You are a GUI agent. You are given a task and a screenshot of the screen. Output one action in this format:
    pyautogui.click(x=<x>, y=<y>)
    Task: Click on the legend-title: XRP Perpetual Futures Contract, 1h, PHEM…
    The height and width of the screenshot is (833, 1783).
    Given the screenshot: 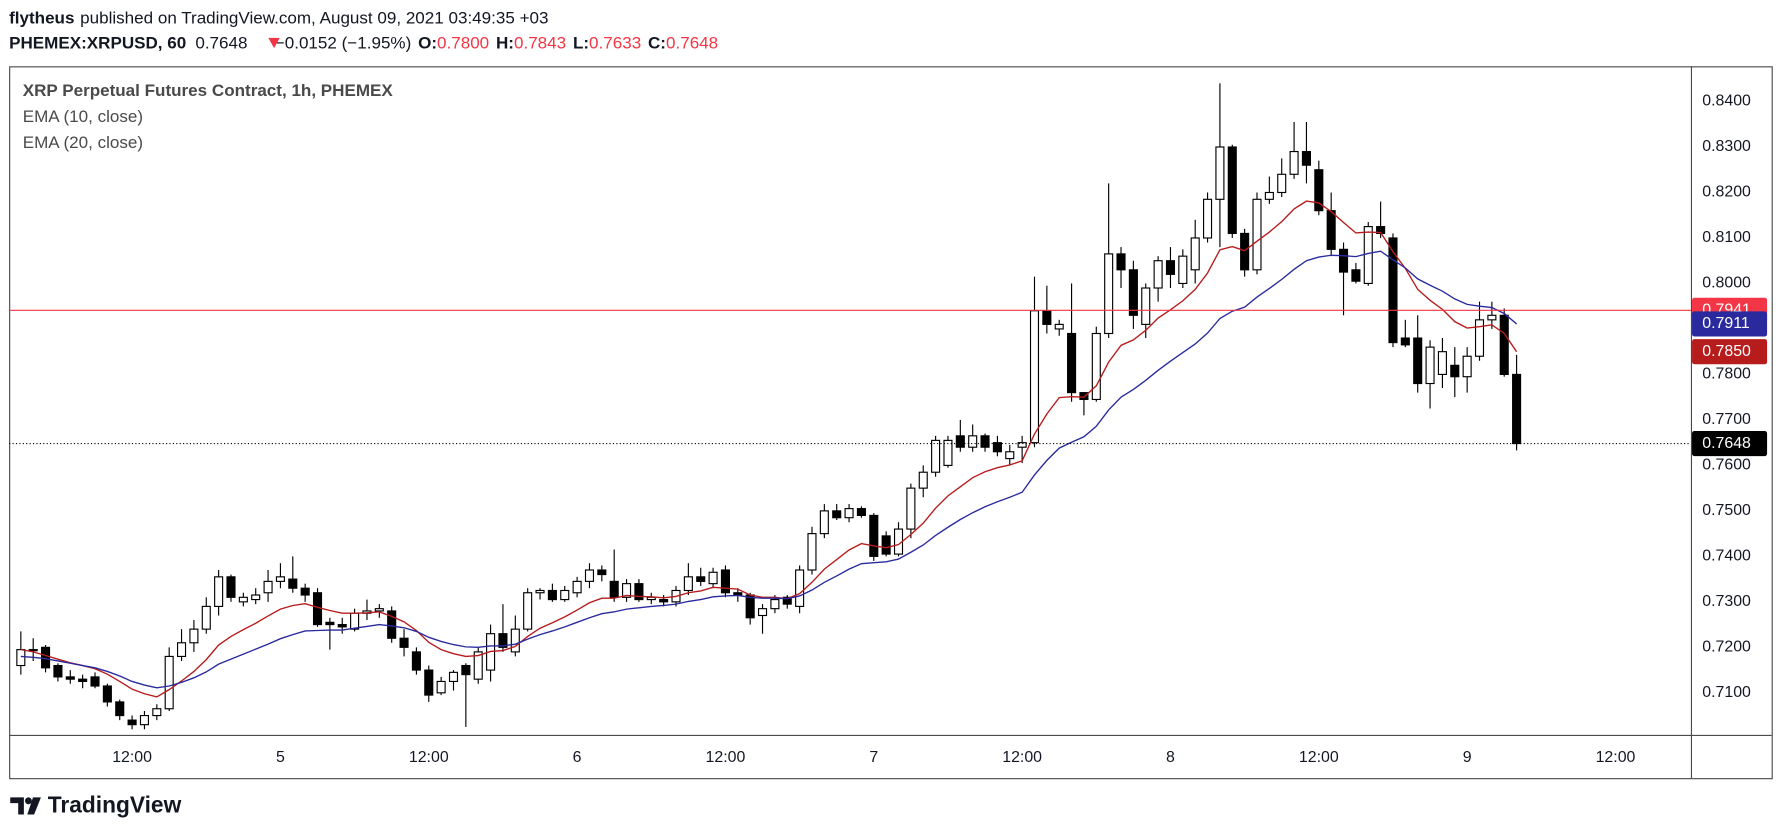 What is the action you would take?
    pyautogui.click(x=208, y=90)
    